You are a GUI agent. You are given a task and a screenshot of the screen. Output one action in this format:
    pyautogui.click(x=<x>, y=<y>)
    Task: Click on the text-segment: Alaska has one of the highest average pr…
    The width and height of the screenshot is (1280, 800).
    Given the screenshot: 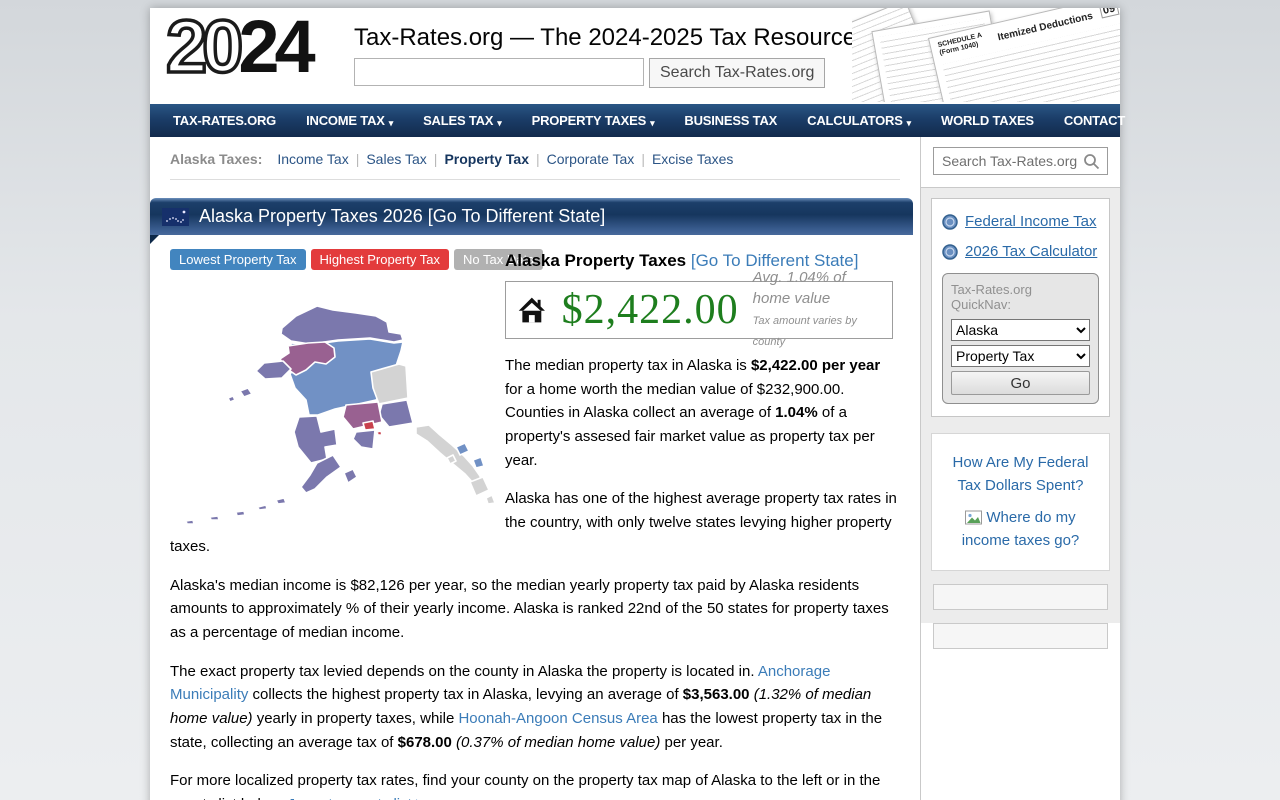 What is the action you would take?
    pyautogui.click(x=533, y=522)
    